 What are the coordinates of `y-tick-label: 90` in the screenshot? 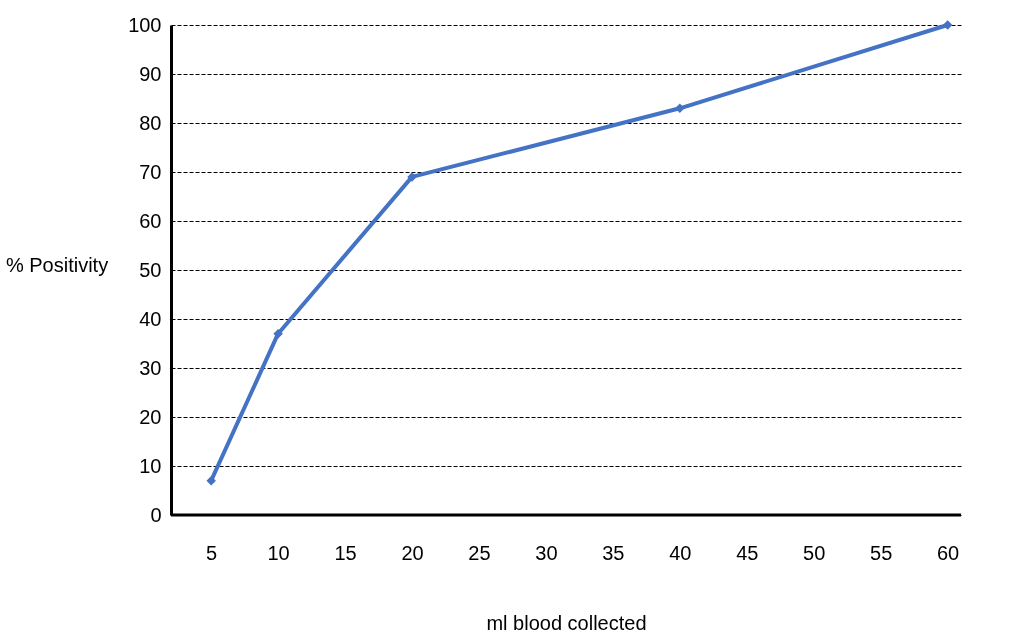 It's located at (150, 73).